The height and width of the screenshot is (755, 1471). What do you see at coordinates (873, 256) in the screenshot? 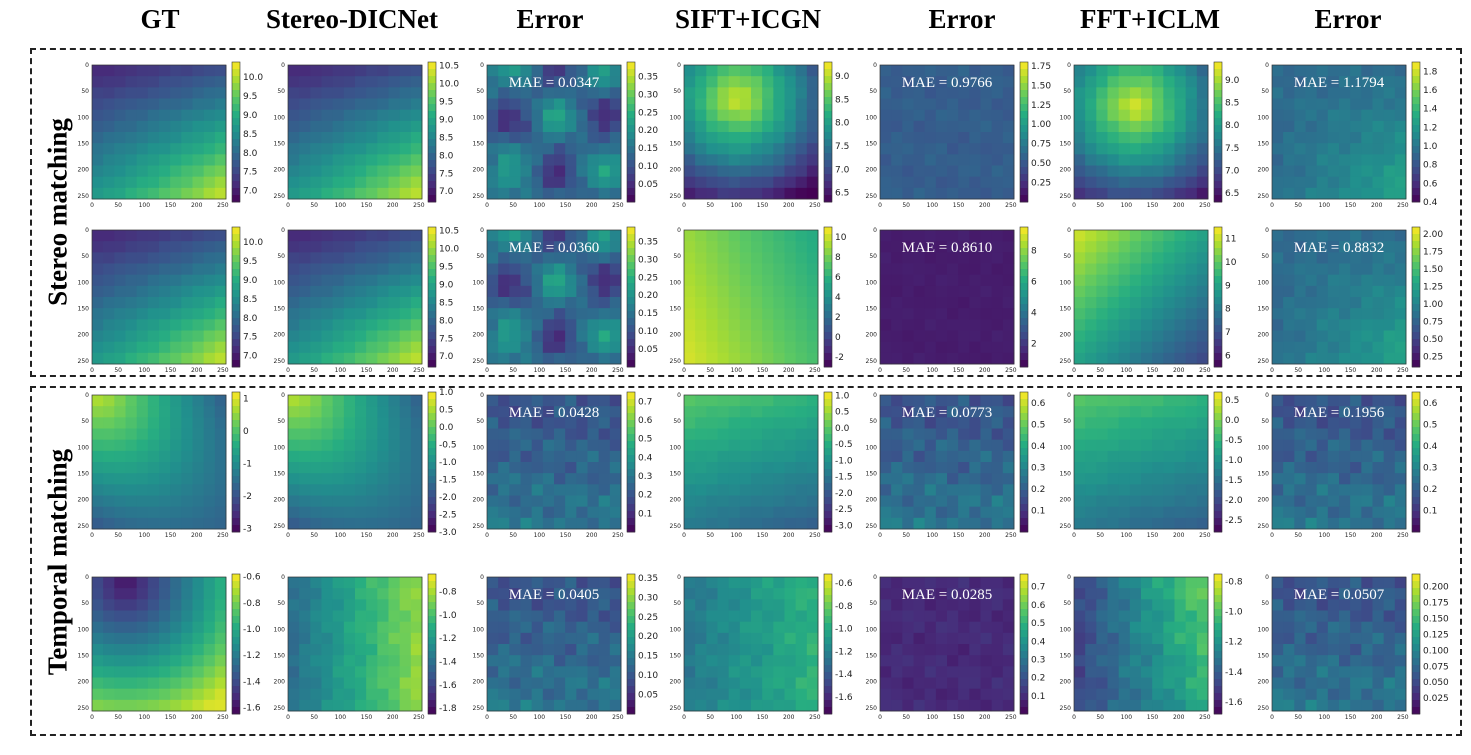
I see `y-tick-label: 50` at bounding box center [873, 256].